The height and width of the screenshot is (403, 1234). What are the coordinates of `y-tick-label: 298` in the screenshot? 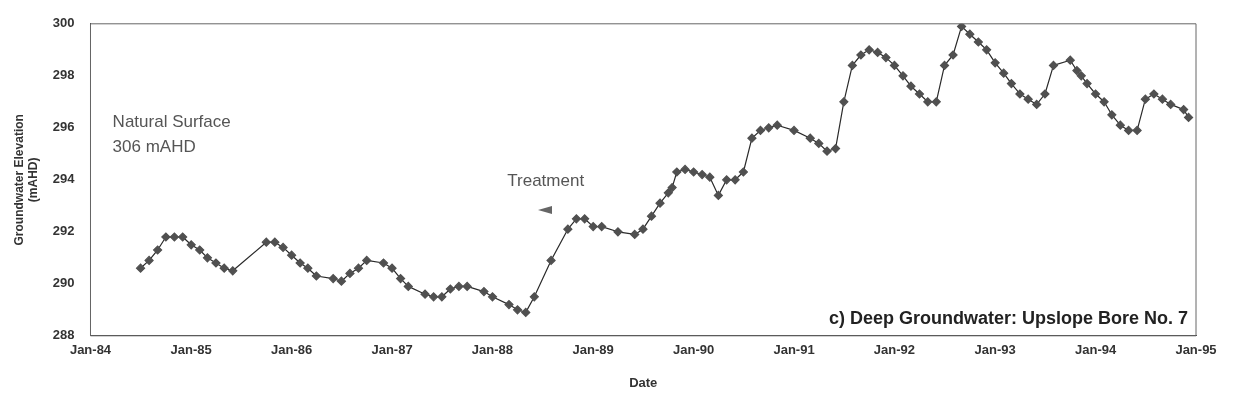 It's located at (63, 75).